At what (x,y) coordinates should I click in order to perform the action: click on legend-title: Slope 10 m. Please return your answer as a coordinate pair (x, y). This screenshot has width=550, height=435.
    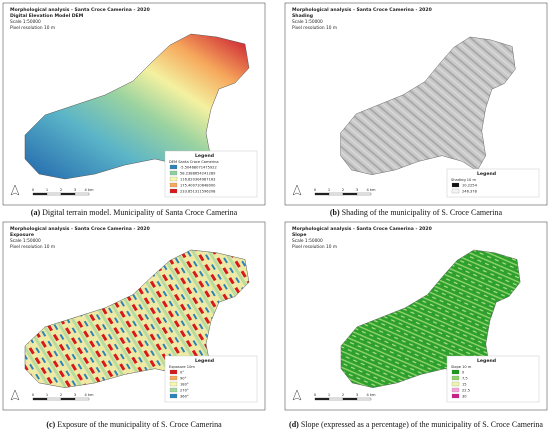
    Looking at the image, I should click on (461, 367).